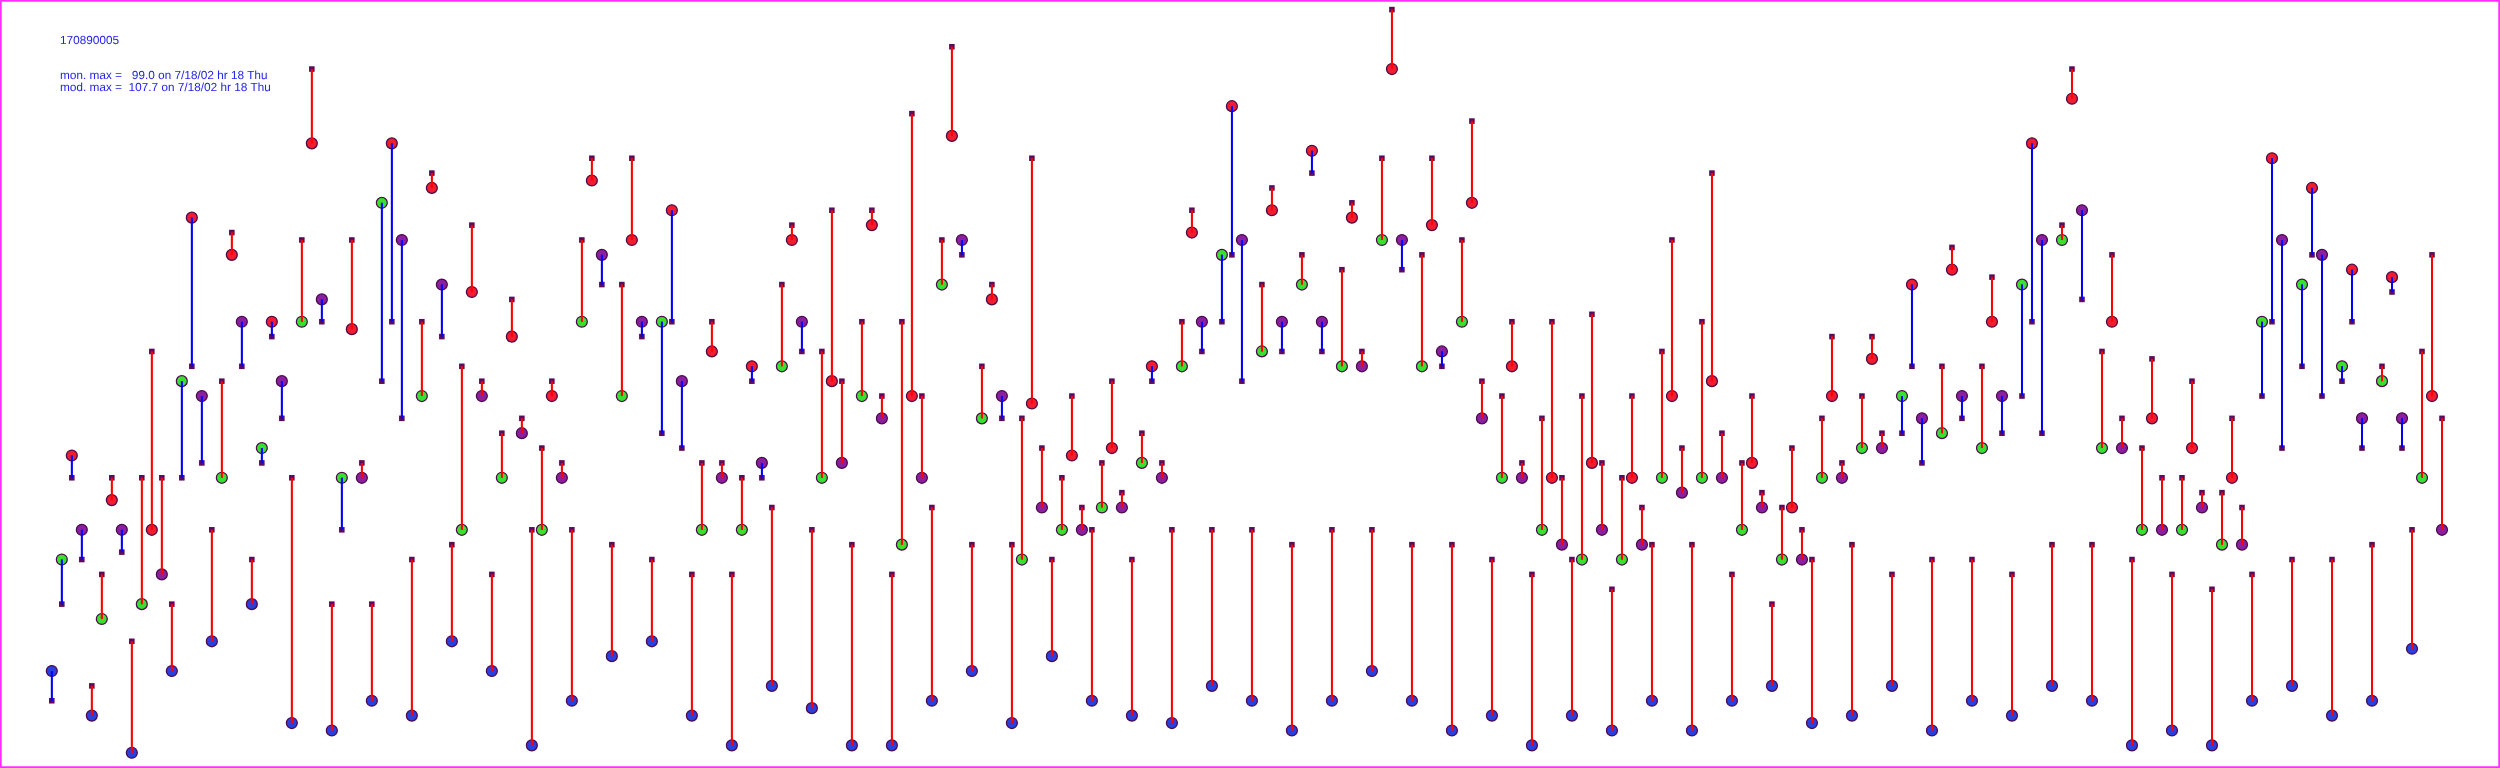 The width and height of the screenshot is (2500, 768). What do you see at coordinates (165, 87) in the screenshot?
I see `annotation: mod. max = 107.7 on 7/18/02 hr 18 Thu` at bounding box center [165, 87].